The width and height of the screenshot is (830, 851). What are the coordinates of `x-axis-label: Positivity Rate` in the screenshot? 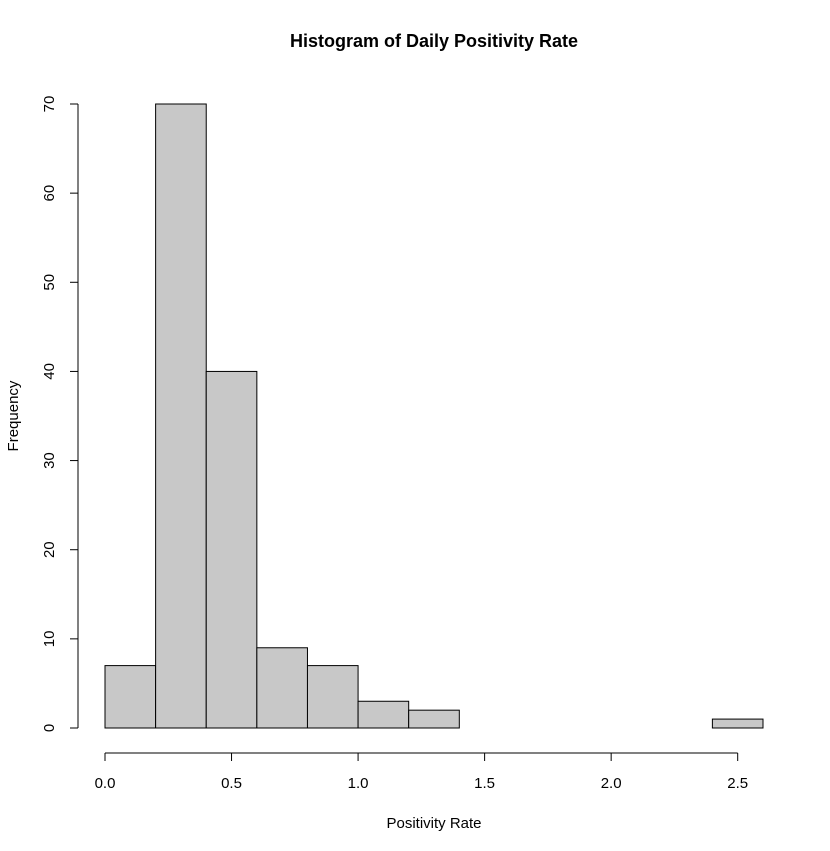 It's located at (433, 823).